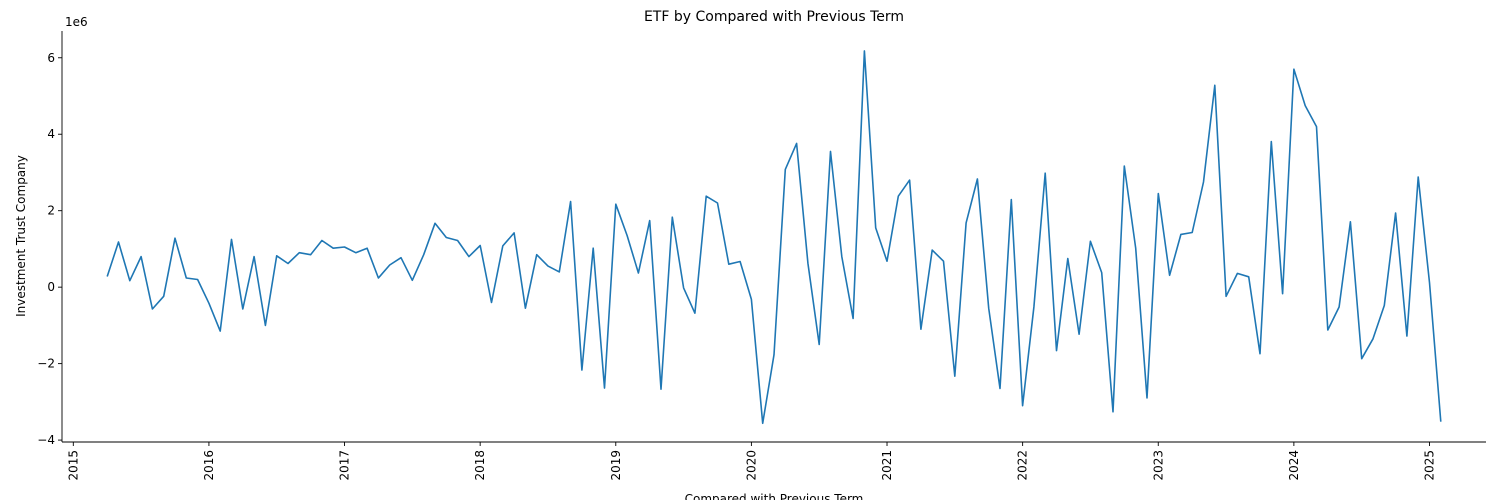  Describe the element at coordinates (480, 465) in the screenshot. I see `x-tick-label: 2018` at that location.